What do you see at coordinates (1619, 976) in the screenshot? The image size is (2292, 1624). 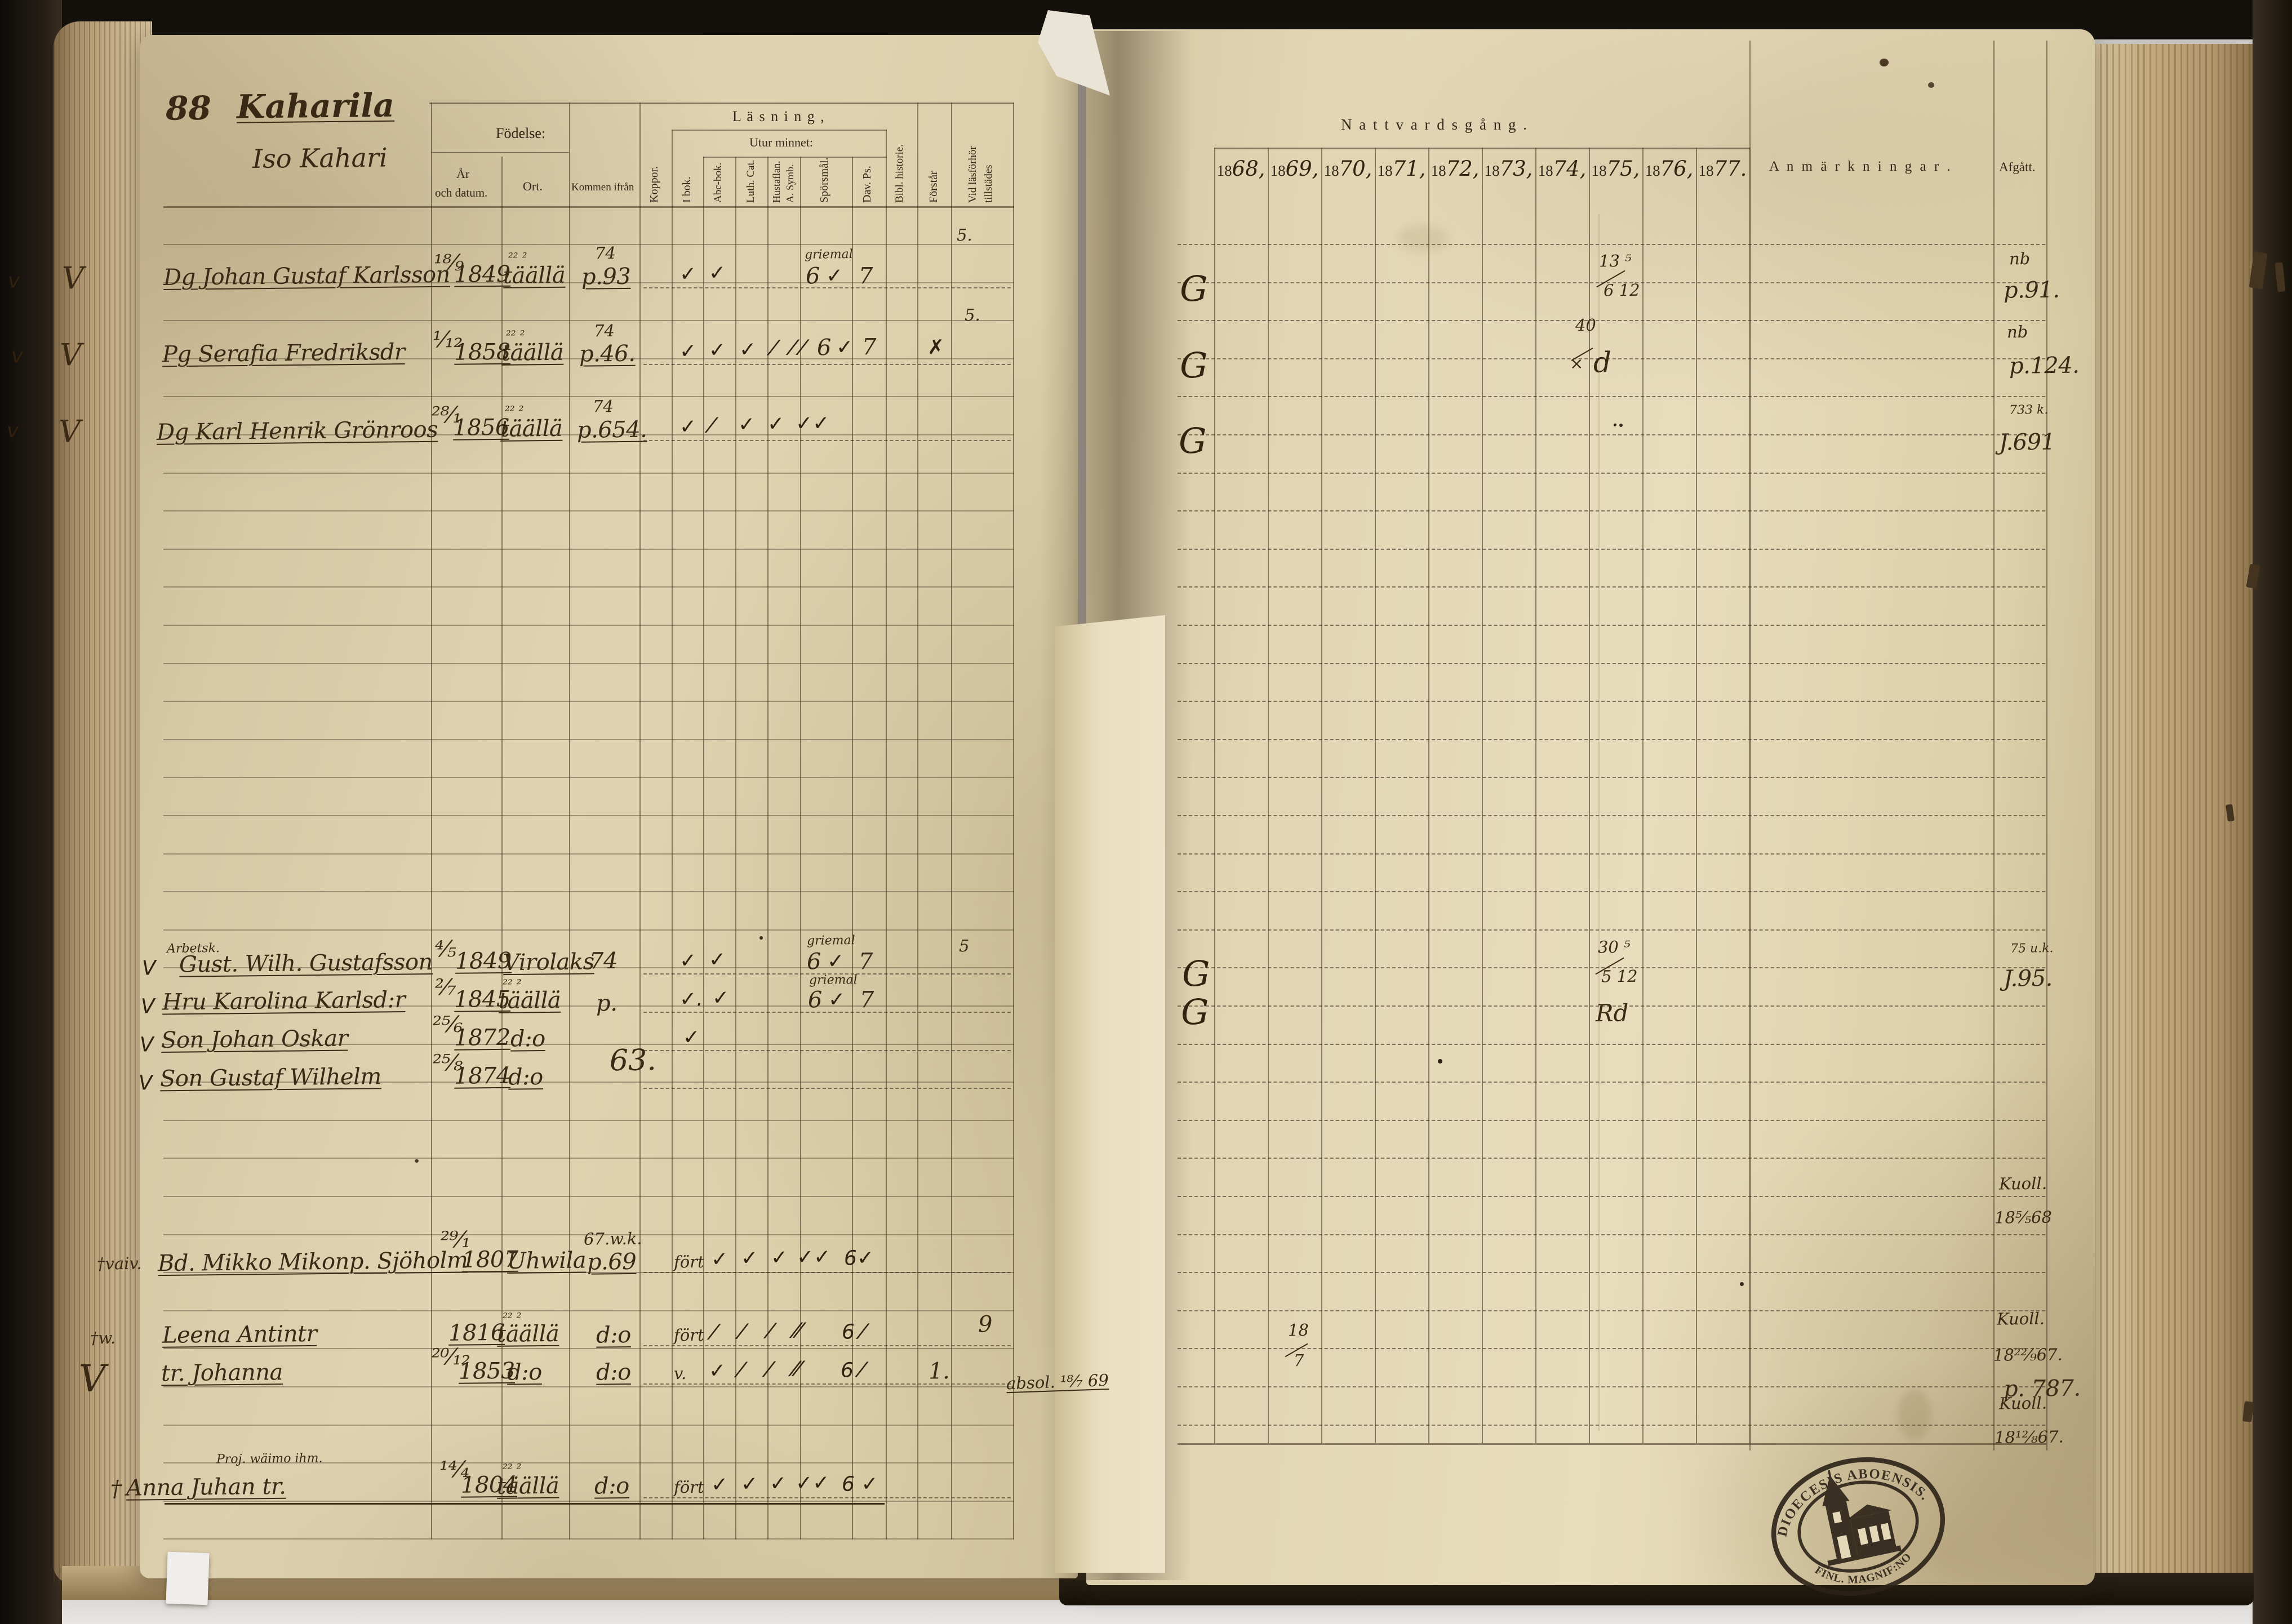 I see `handwritten-entry: 5 12` at bounding box center [1619, 976].